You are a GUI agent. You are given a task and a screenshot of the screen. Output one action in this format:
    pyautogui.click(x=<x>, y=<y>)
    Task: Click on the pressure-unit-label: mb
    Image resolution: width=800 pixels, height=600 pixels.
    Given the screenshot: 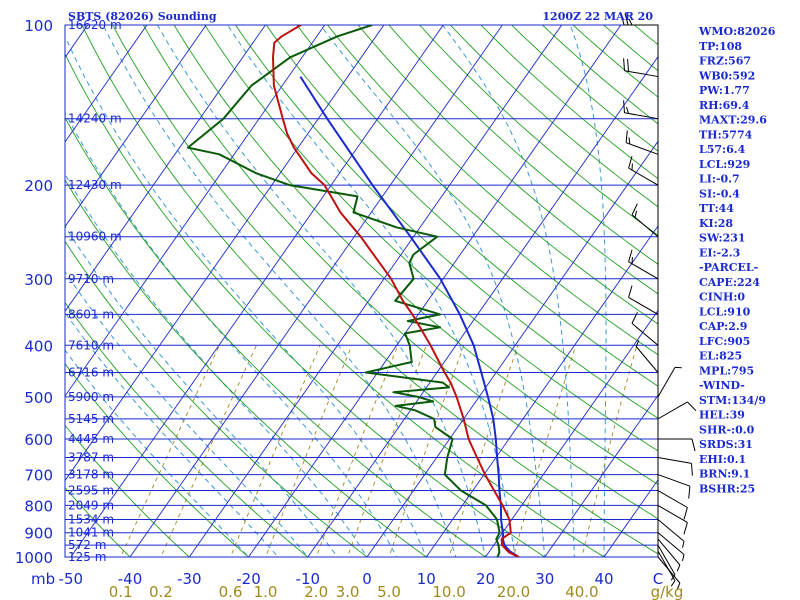 What is the action you would take?
    pyautogui.click(x=43, y=579)
    